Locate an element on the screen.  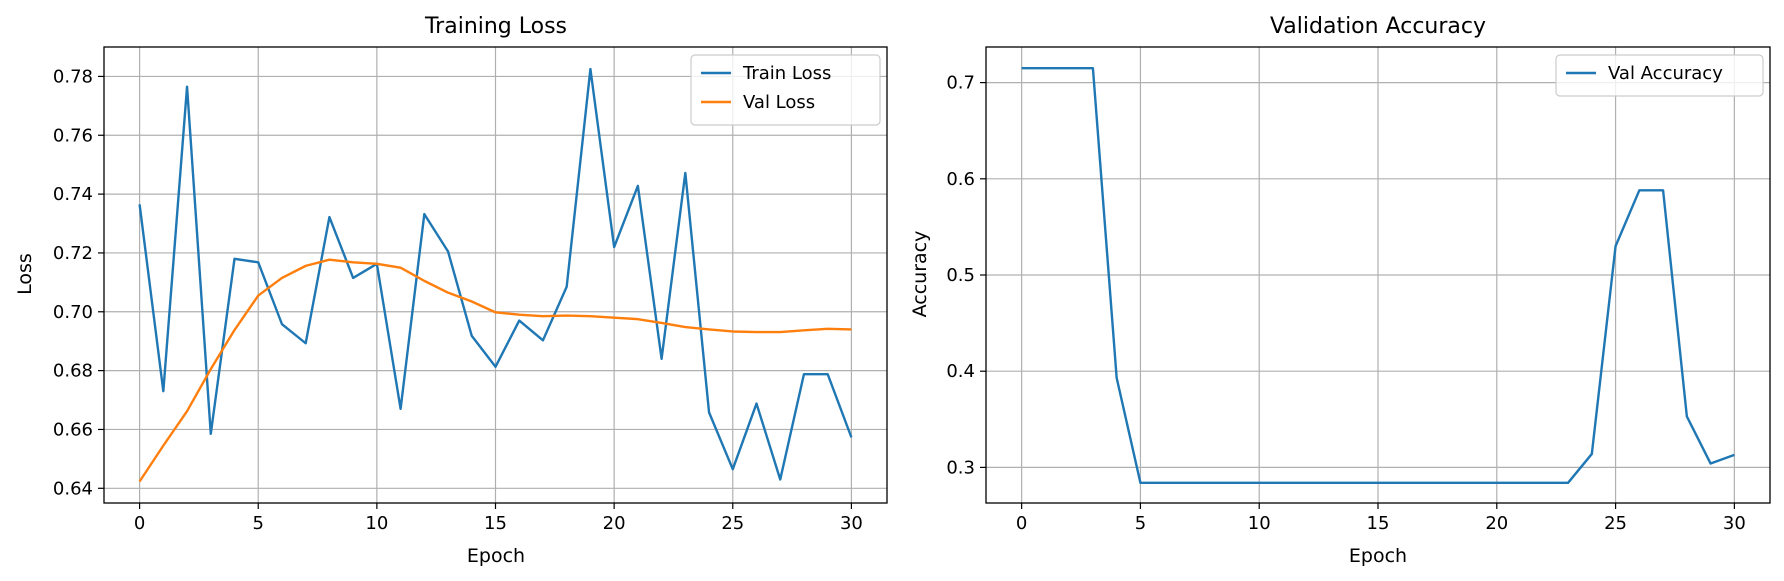
y-axis-label: Loss is located at coordinates (25, 274).